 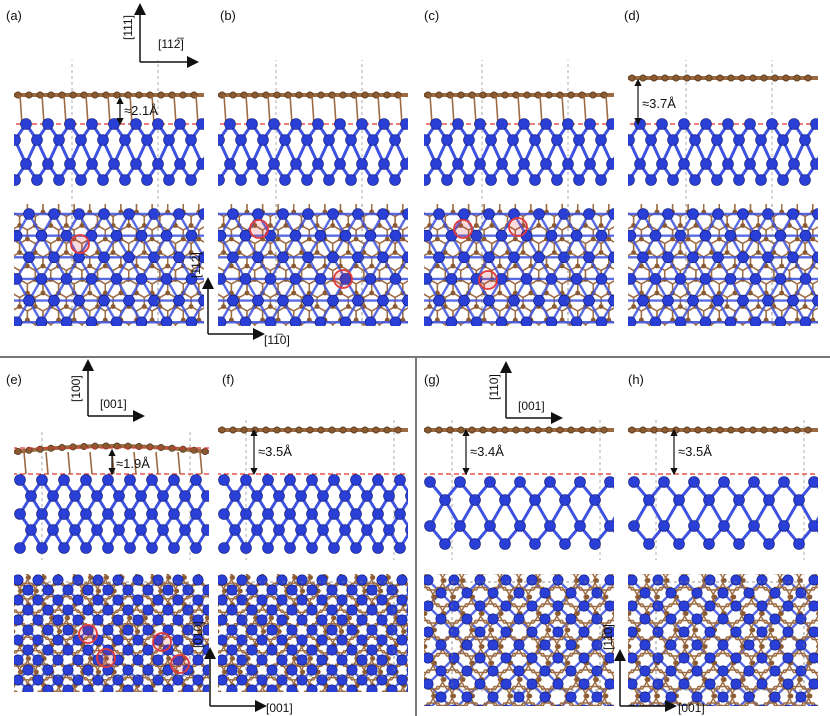 I want to click on panel-label-g: (g), so click(x=432, y=379).